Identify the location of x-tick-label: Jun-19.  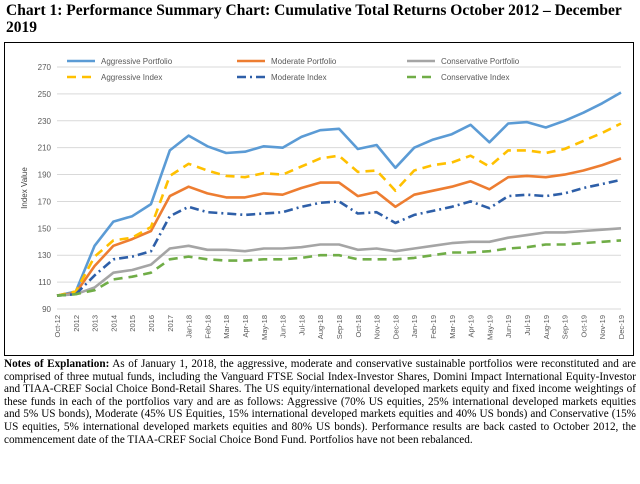
(508, 326).